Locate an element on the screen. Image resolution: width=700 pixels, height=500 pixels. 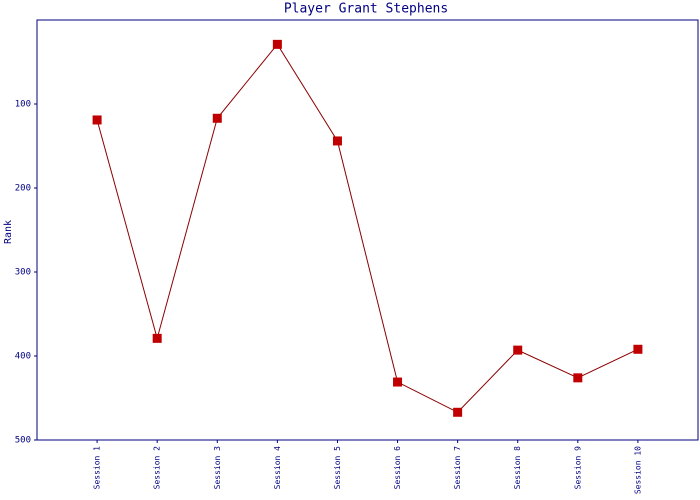
x-tick-label: Session 7 is located at coordinates (457, 468).